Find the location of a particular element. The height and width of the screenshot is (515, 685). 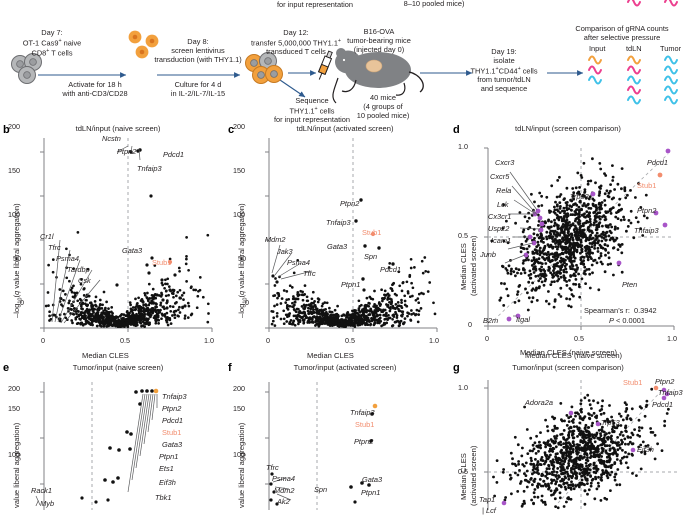

panel-d-gene-Usp22: Usp22 is located at coordinates (499, 228).